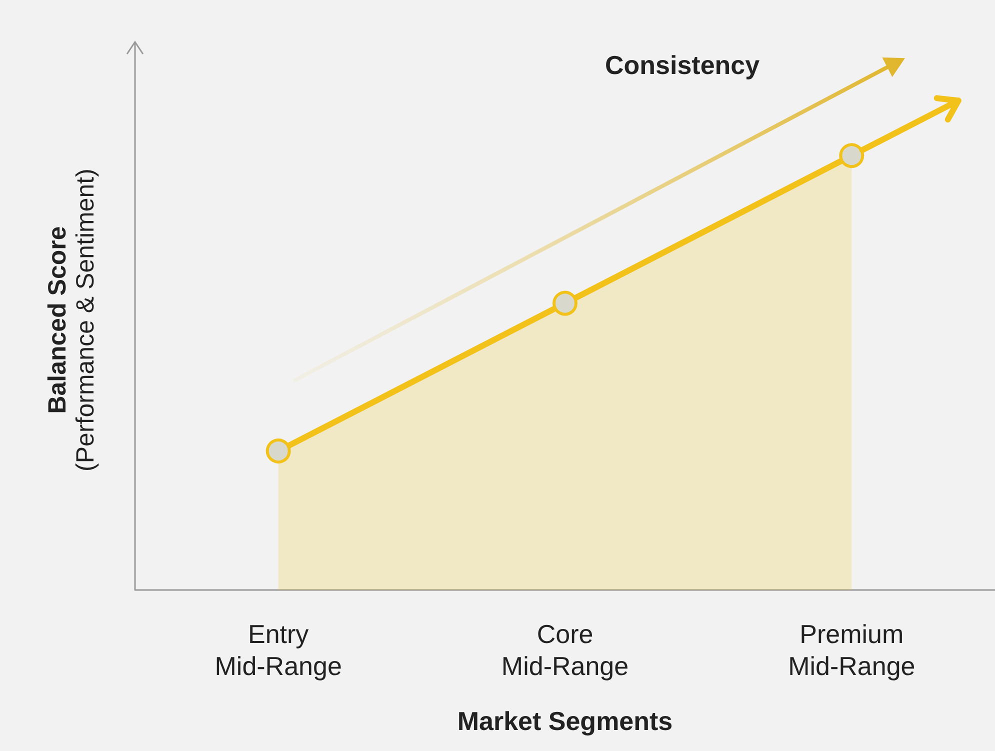 Image resolution: width=995 pixels, height=751 pixels. Describe the element at coordinates (278, 650) in the screenshot. I see `x-tick-label: Entry Mid-Range` at that location.